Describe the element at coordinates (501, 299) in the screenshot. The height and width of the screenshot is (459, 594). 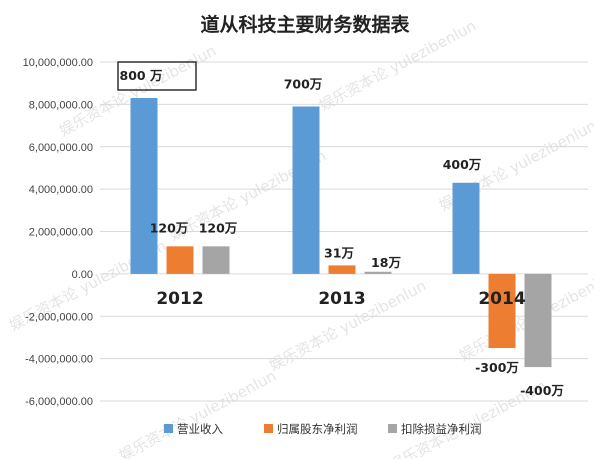
I see `x-tick-label: 2014` at that location.